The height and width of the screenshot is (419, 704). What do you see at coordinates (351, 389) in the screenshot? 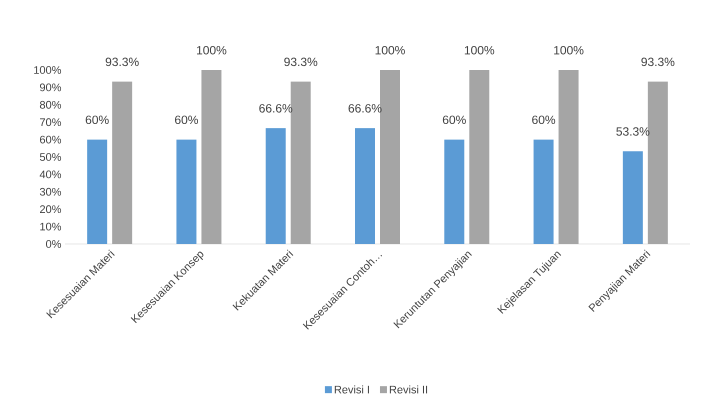
I see `legend-label: Revisi I` at bounding box center [351, 389].